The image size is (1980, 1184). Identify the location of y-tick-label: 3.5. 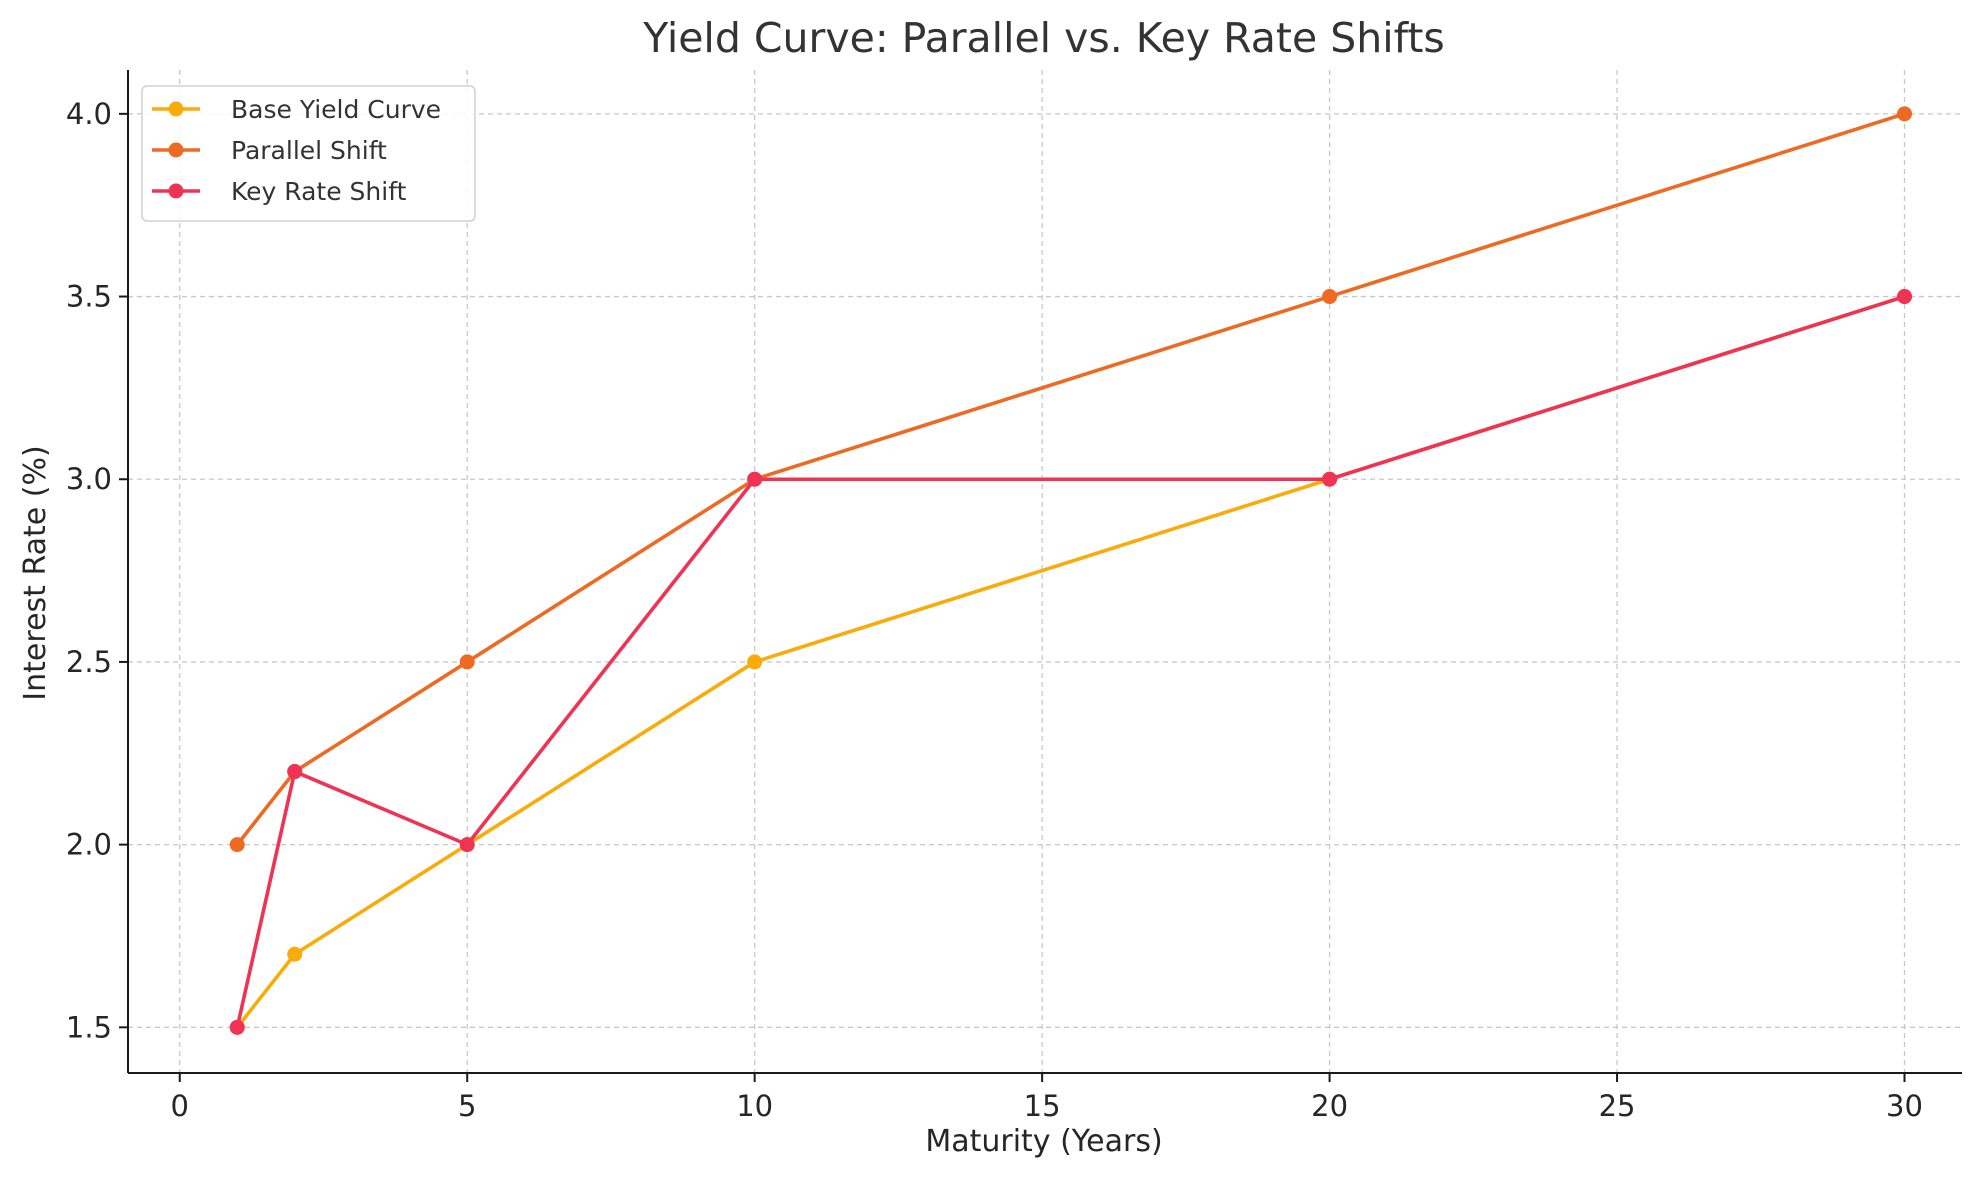
(89, 297).